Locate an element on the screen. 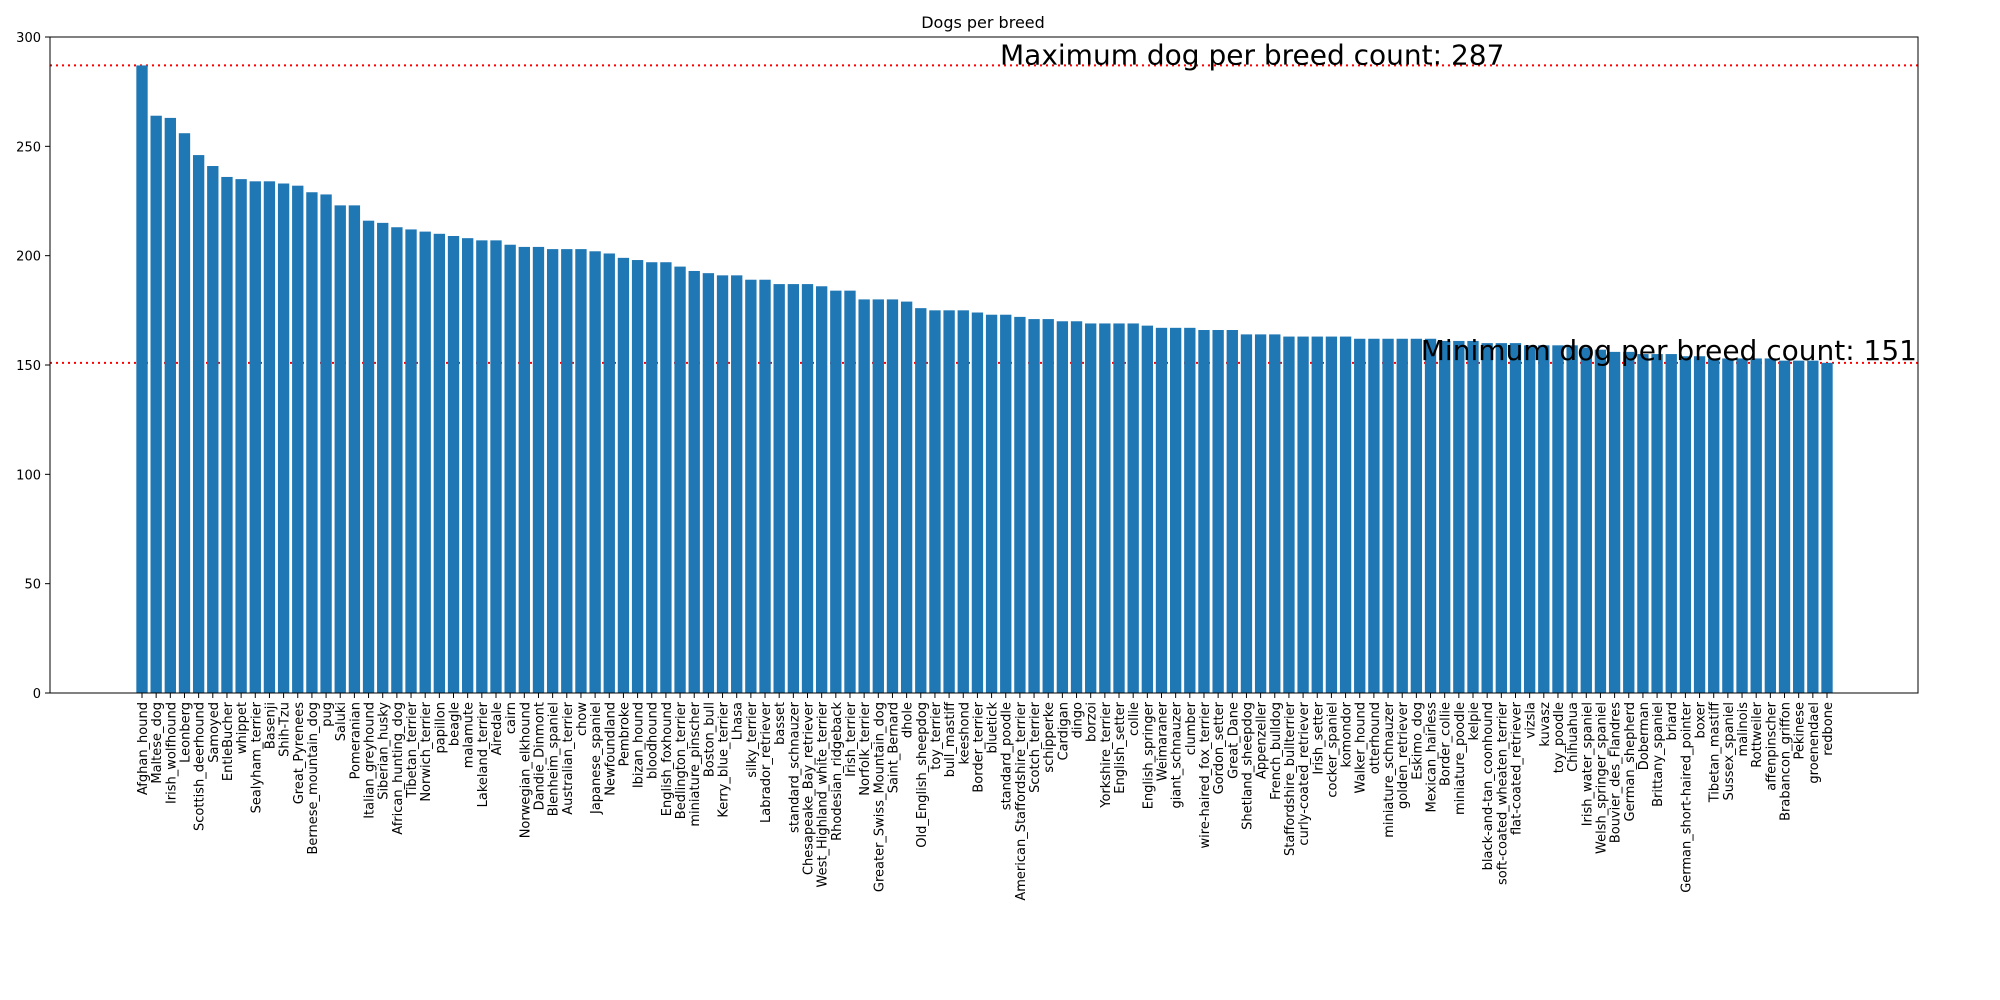  x-tick-label: Tibetan_terrier is located at coordinates (412, 749).